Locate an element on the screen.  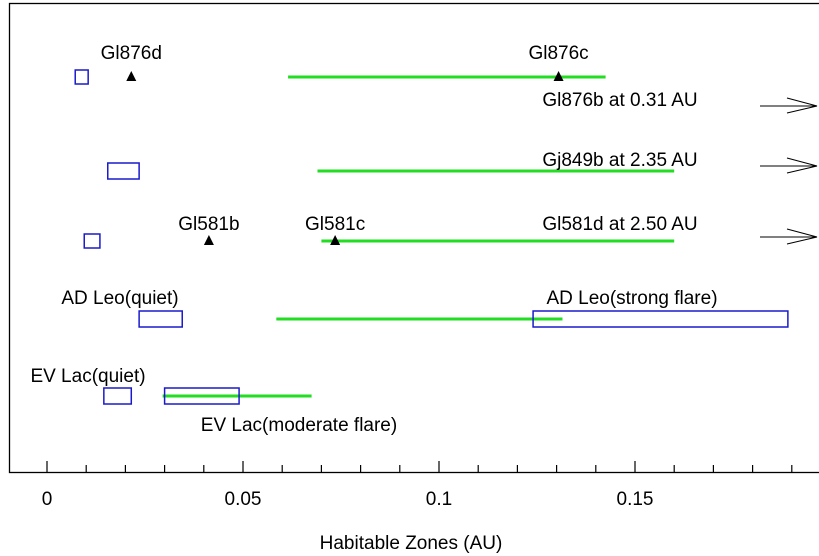
box-label: AD Leo(quiet) is located at coordinates (119, 298).